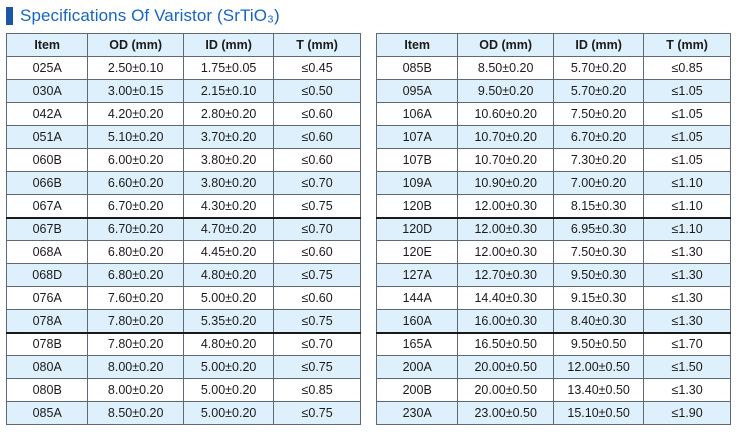  Describe the element at coordinates (687, 367) in the screenshot. I see `cell-t: ≤1.50` at that location.